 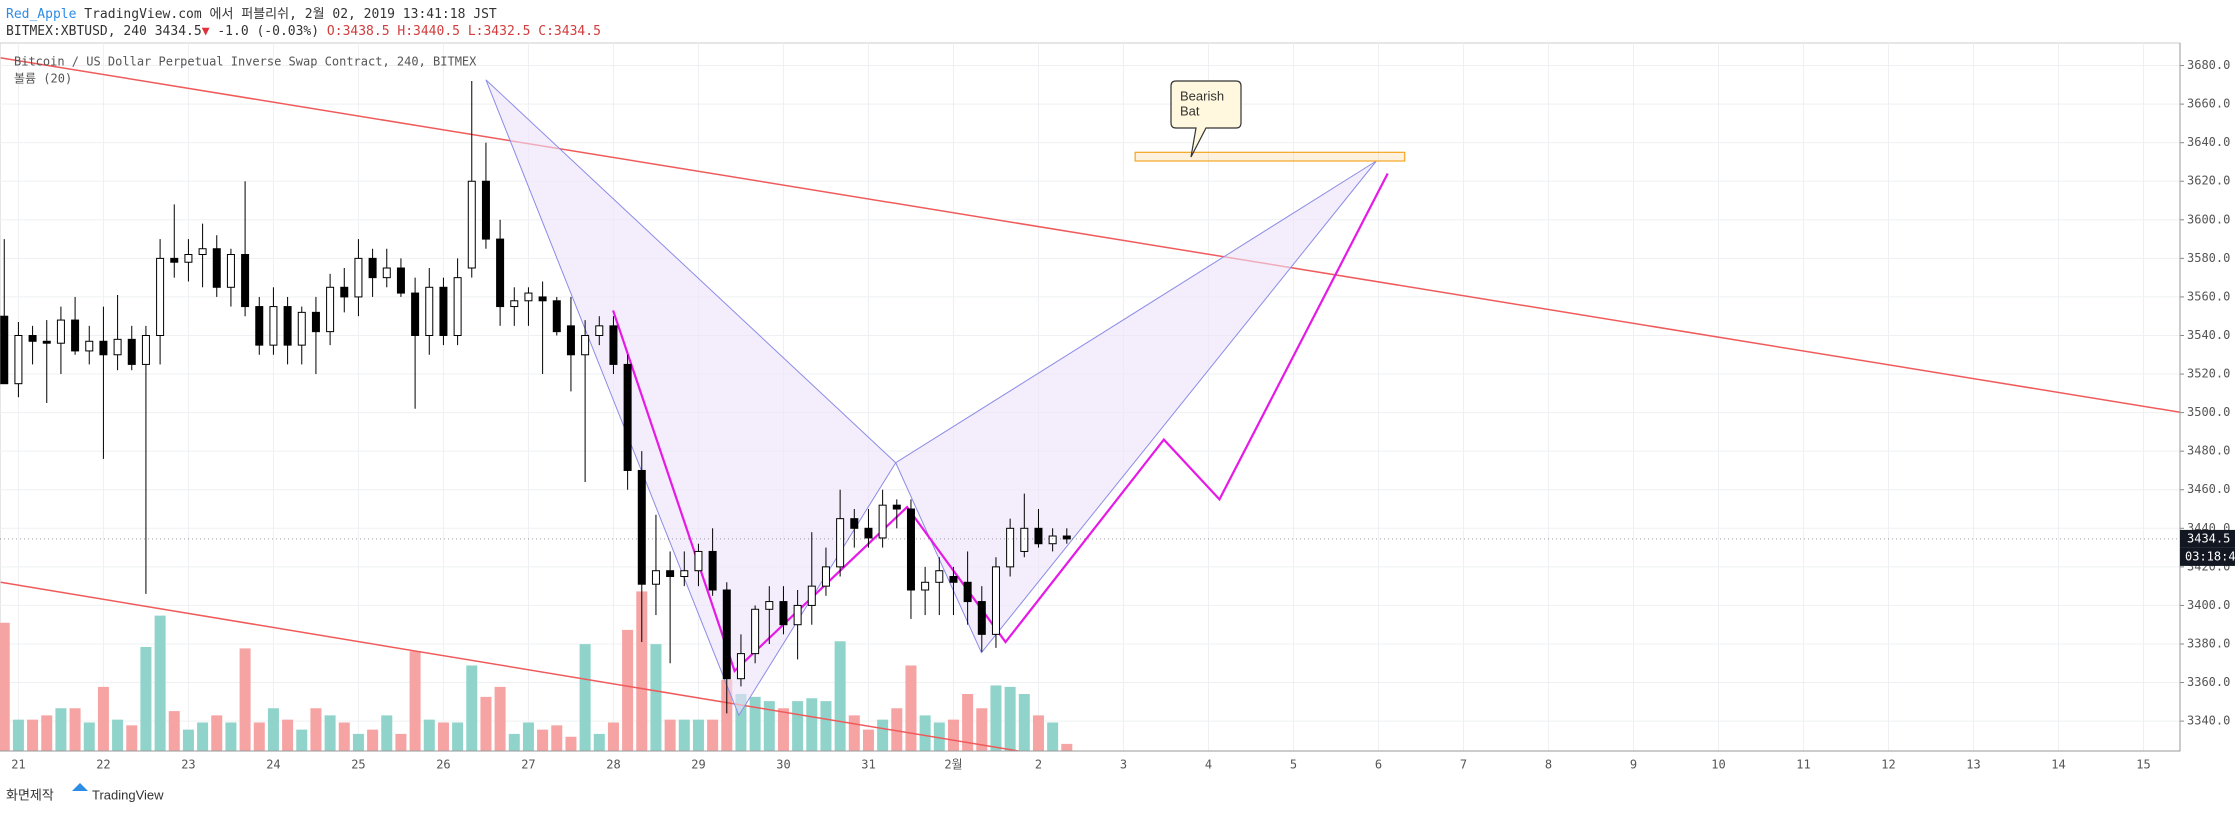 I want to click on last-price-label: 3434.5, so click(x=2208, y=538).